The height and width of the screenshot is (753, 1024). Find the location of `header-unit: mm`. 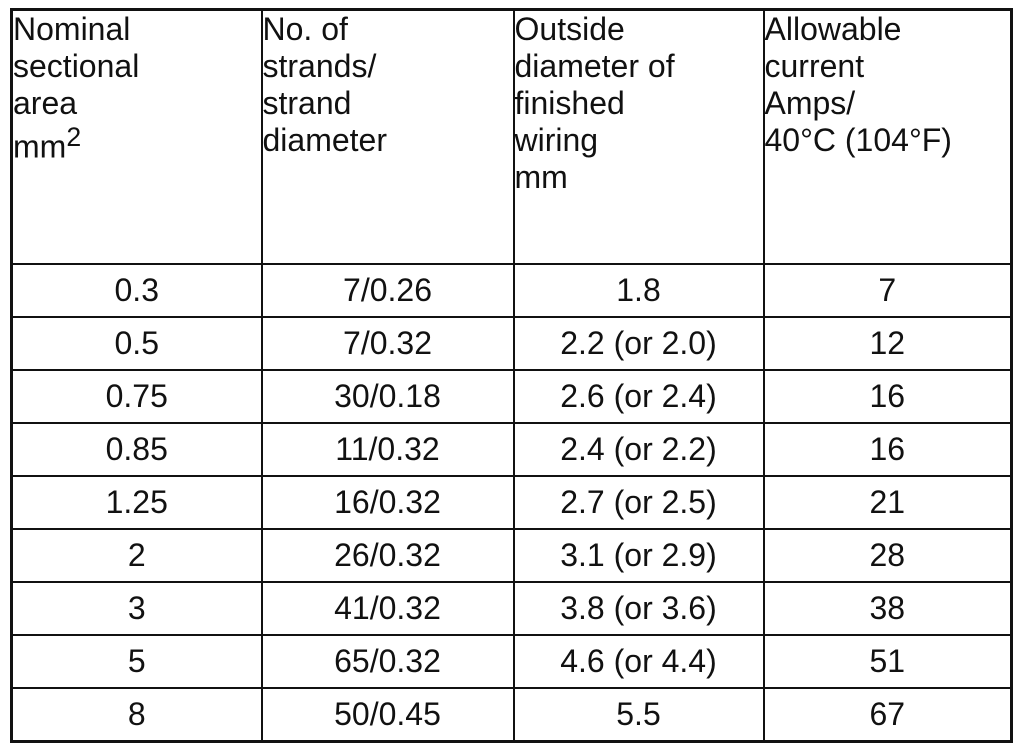

header-unit: mm is located at coordinates (639, 177).